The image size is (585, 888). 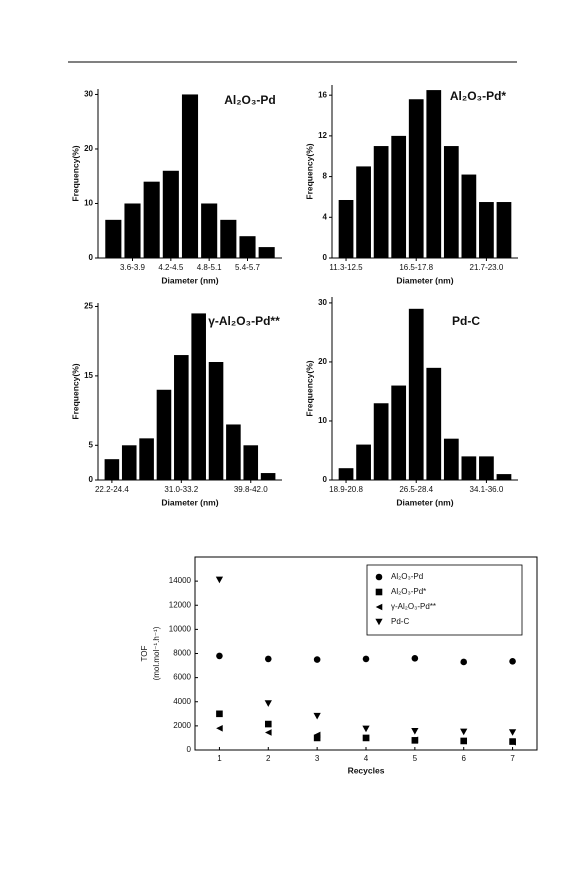 What do you see at coordinates (247, 267) in the screenshot?
I see `x-tick-label: 5.4-5.7` at bounding box center [247, 267].